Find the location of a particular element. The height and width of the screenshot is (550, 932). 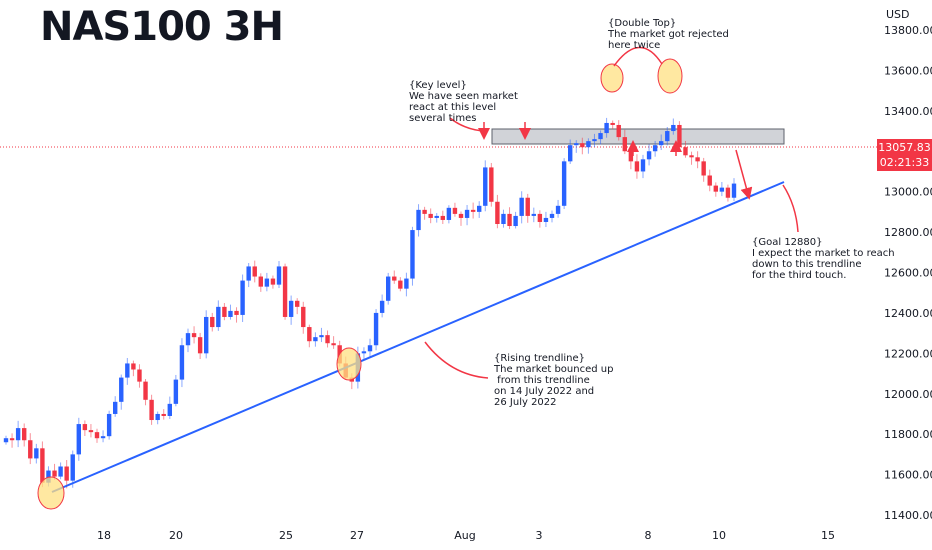

x-tick-label: 8 is located at coordinates (648, 535).